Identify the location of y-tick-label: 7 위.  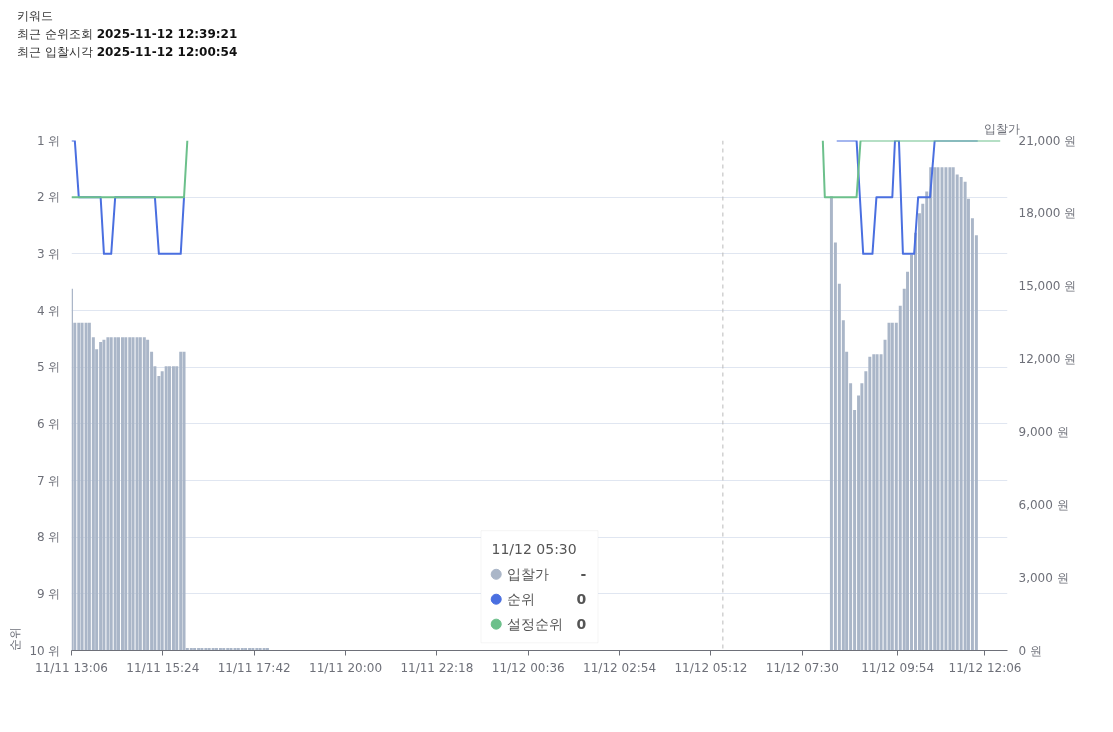
(49, 480).